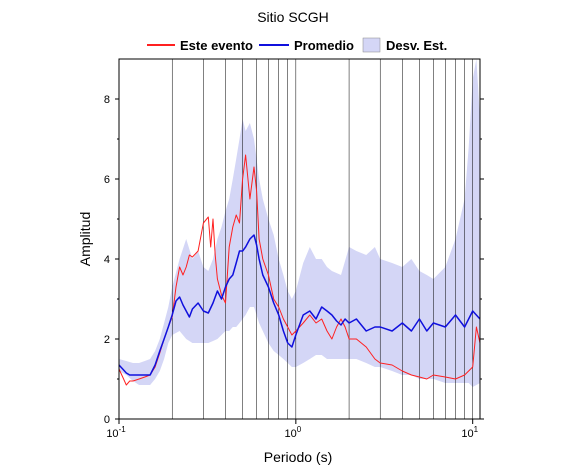  I want to click on y-tick-label: 4, so click(107, 260).